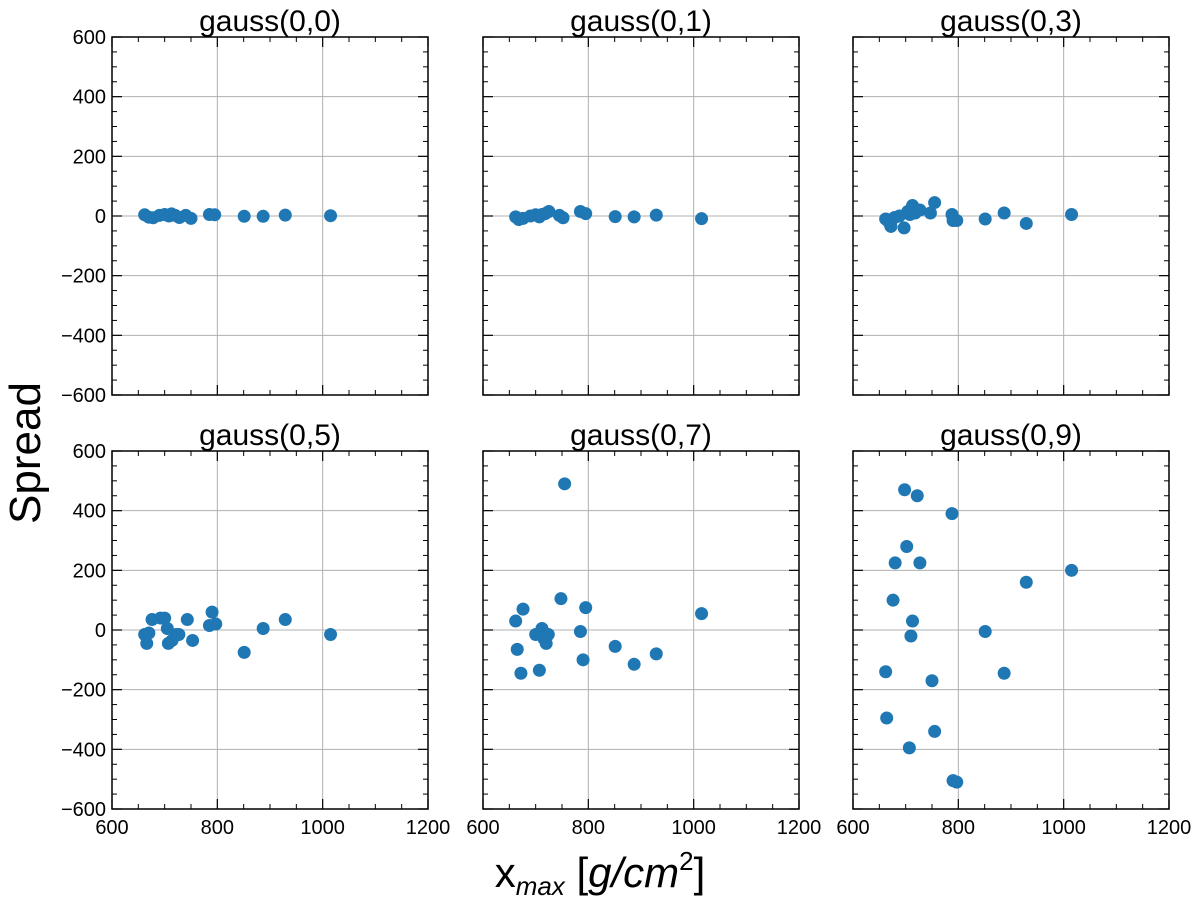 Image resolution: width=1200 pixels, height=900 pixels. What do you see at coordinates (541, 885) in the screenshot?
I see `x-label-subscript: max` at bounding box center [541, 885].